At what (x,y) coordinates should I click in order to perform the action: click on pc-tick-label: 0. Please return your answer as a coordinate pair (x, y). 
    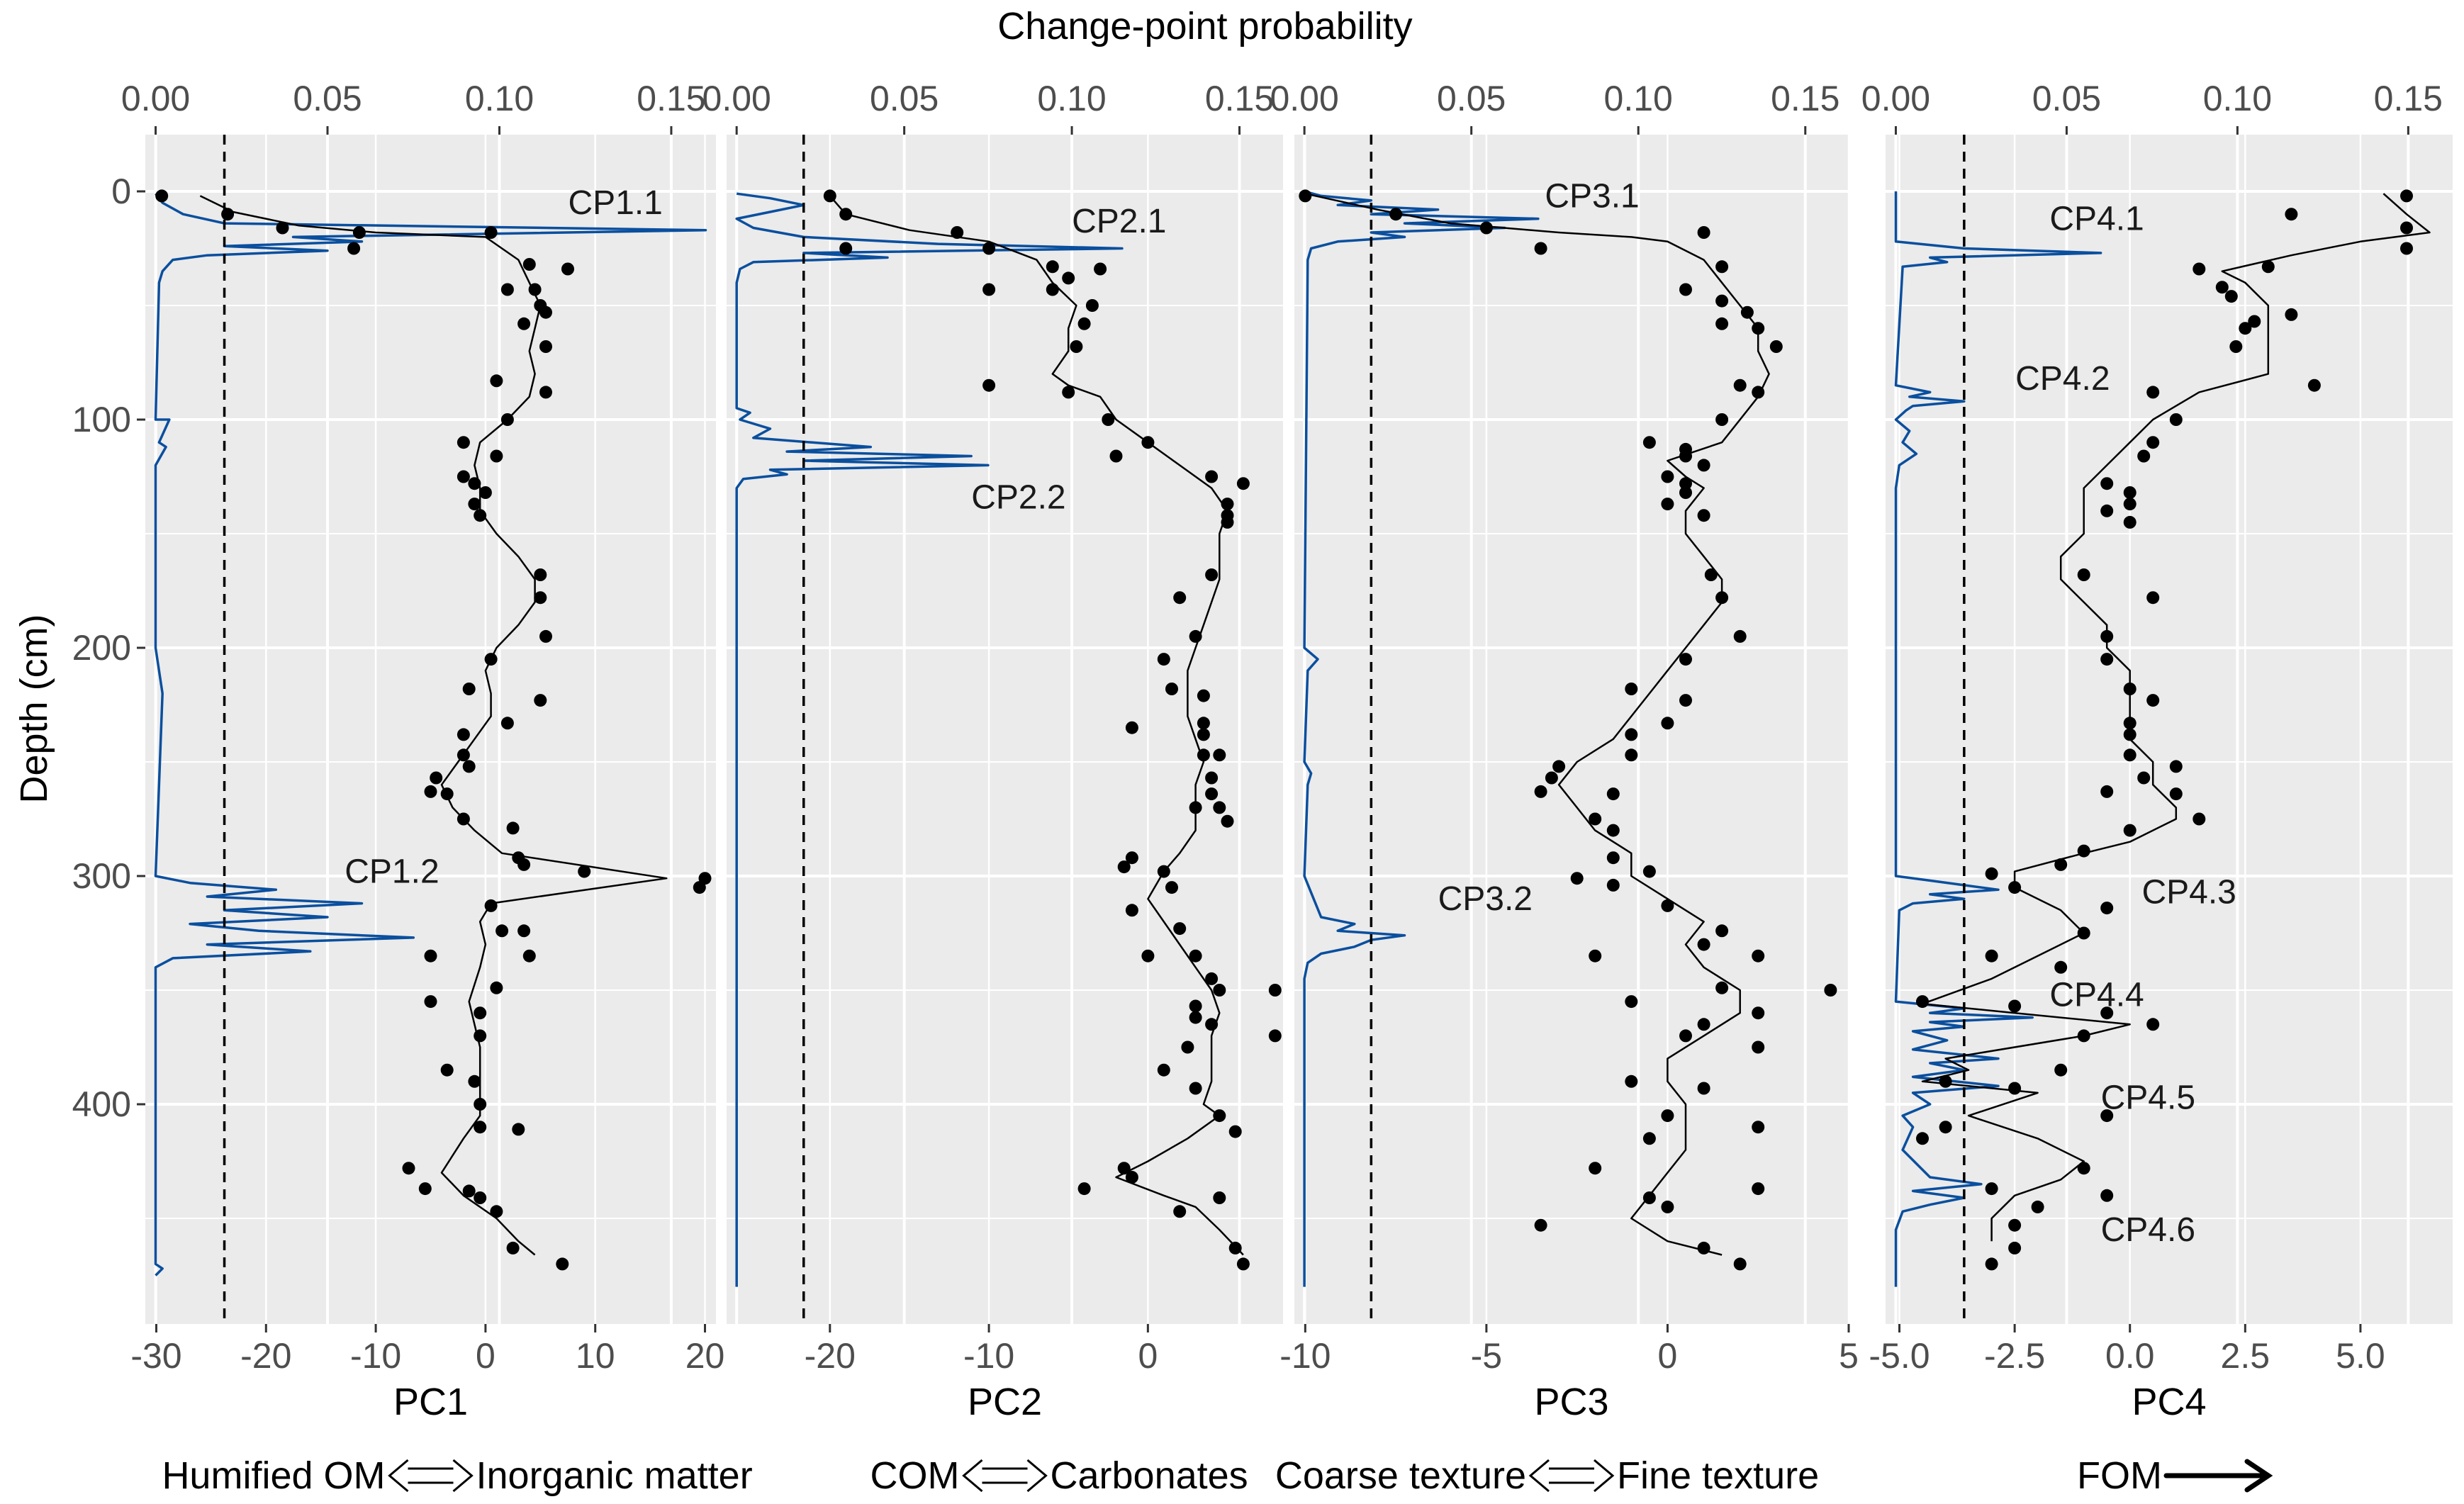
    Looking at the image, I should click on (1668, 1356).